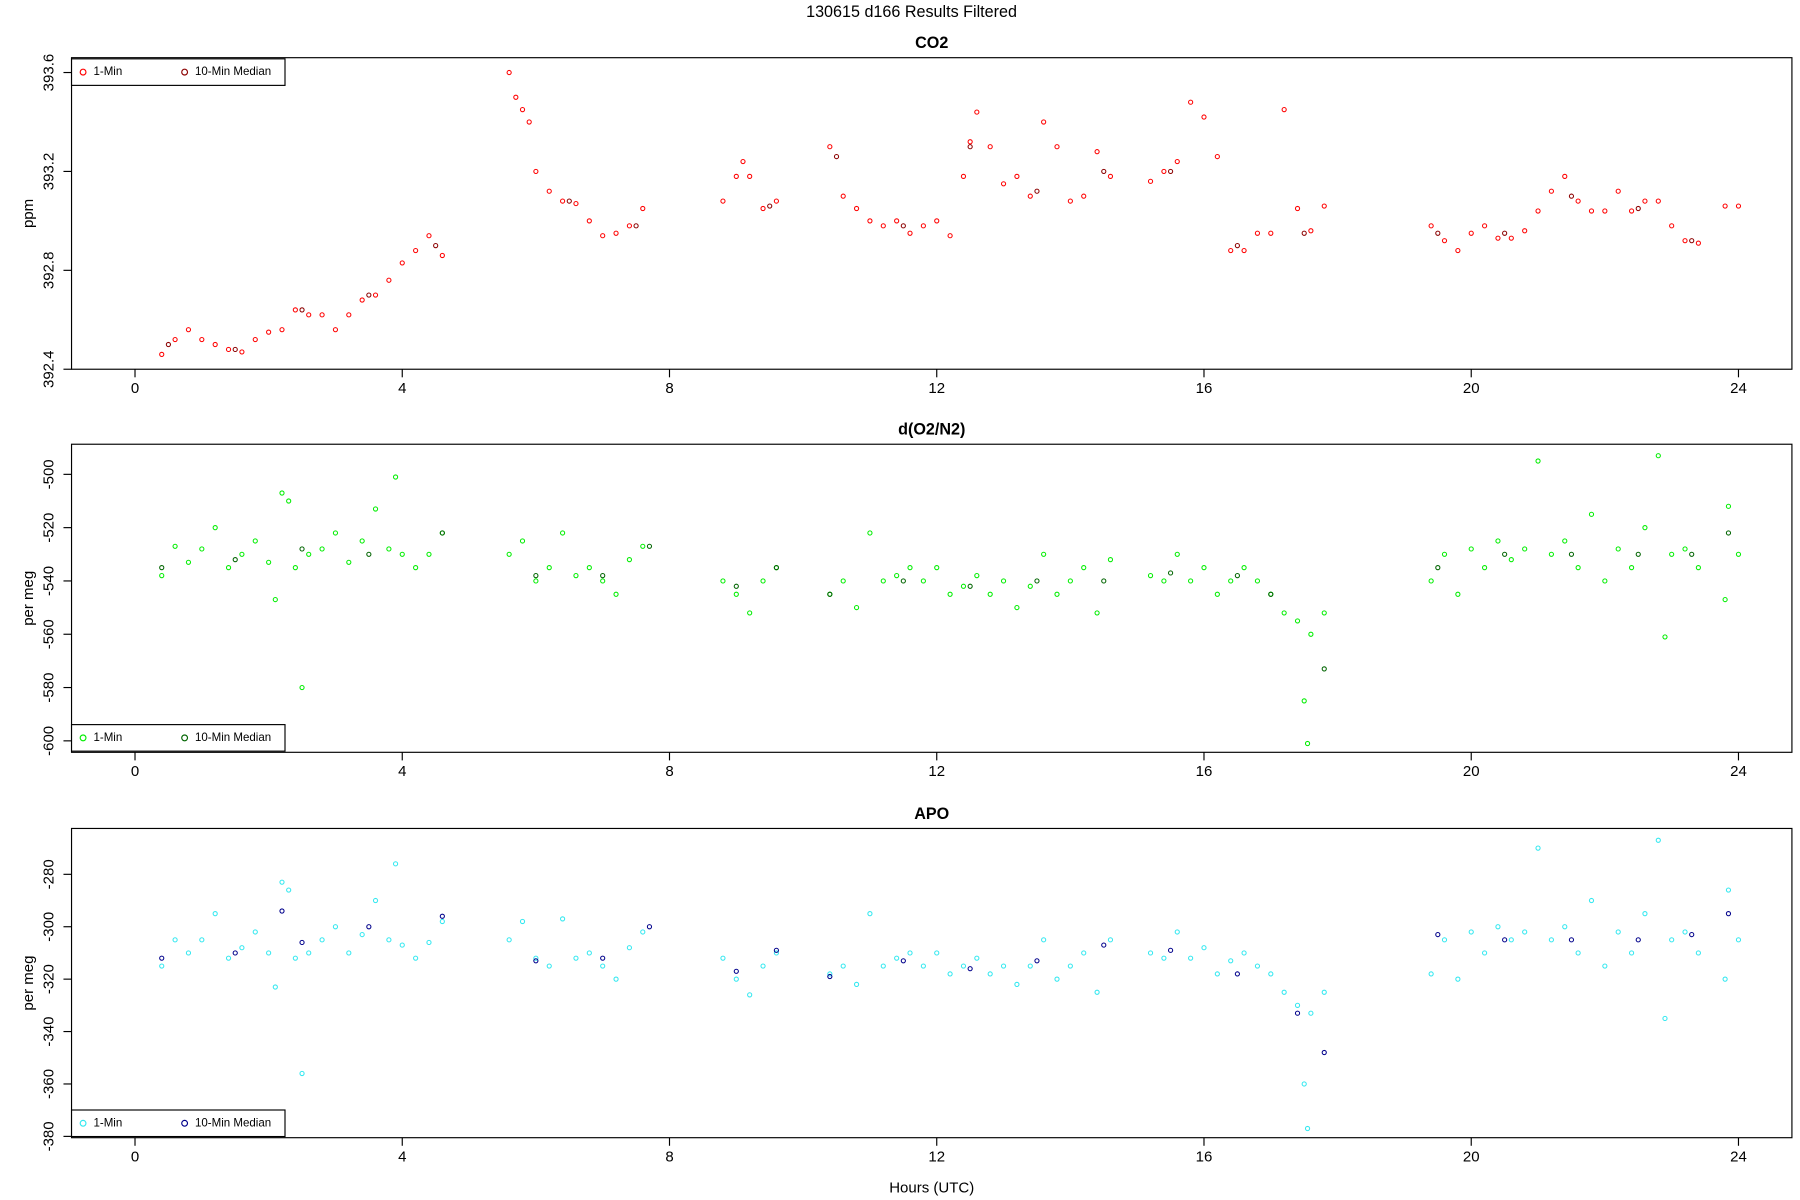 Image resolution: width=1800 pixels, height=1200 pixels. What do you see at coordinates (936, 771) in the screenshot?
I see `x-tick-label: 12` at bounding box center [936, 771].